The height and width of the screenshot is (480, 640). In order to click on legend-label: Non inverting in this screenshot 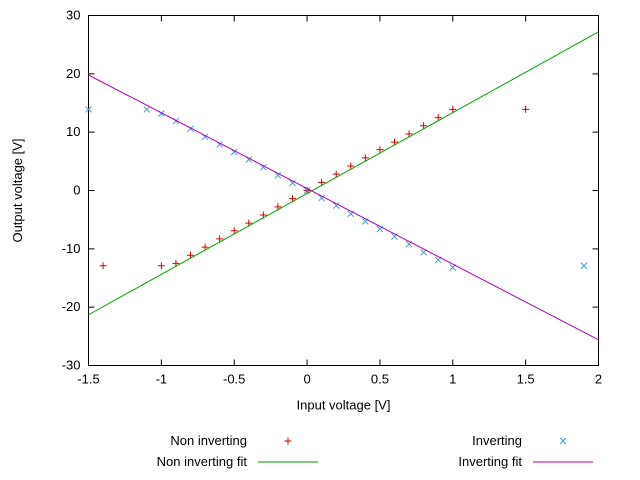, I will do `click(208, 440)`.